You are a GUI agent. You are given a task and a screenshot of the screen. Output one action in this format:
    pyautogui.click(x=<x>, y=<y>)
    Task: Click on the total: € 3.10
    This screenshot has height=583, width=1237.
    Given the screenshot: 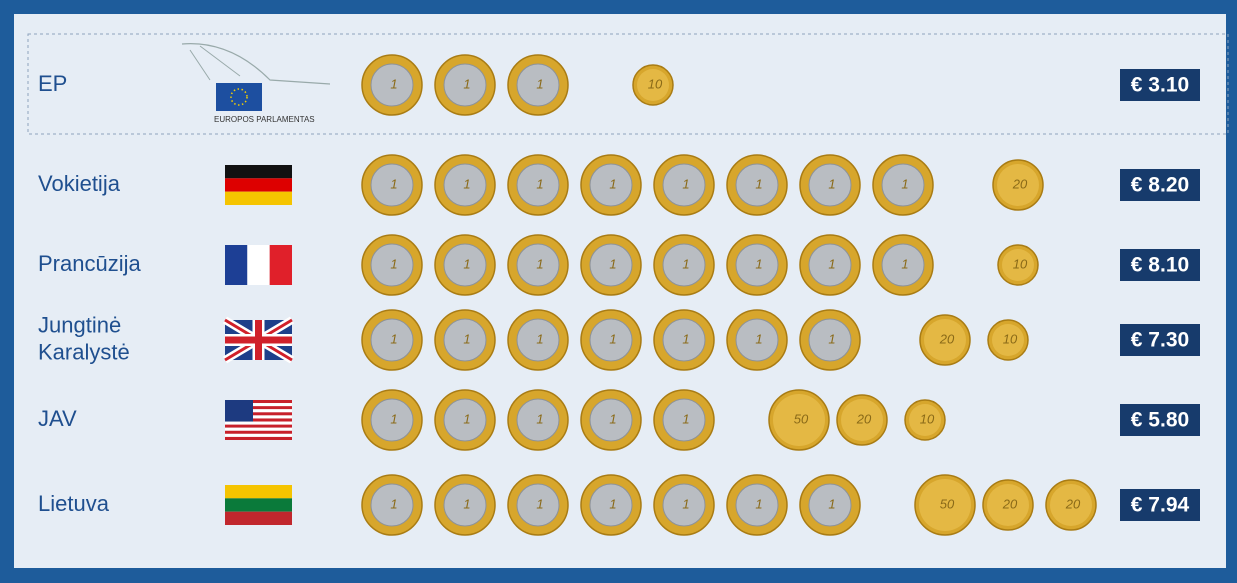 What is the action you would take?
    pyautogui.click(x=1160, y=85)
    